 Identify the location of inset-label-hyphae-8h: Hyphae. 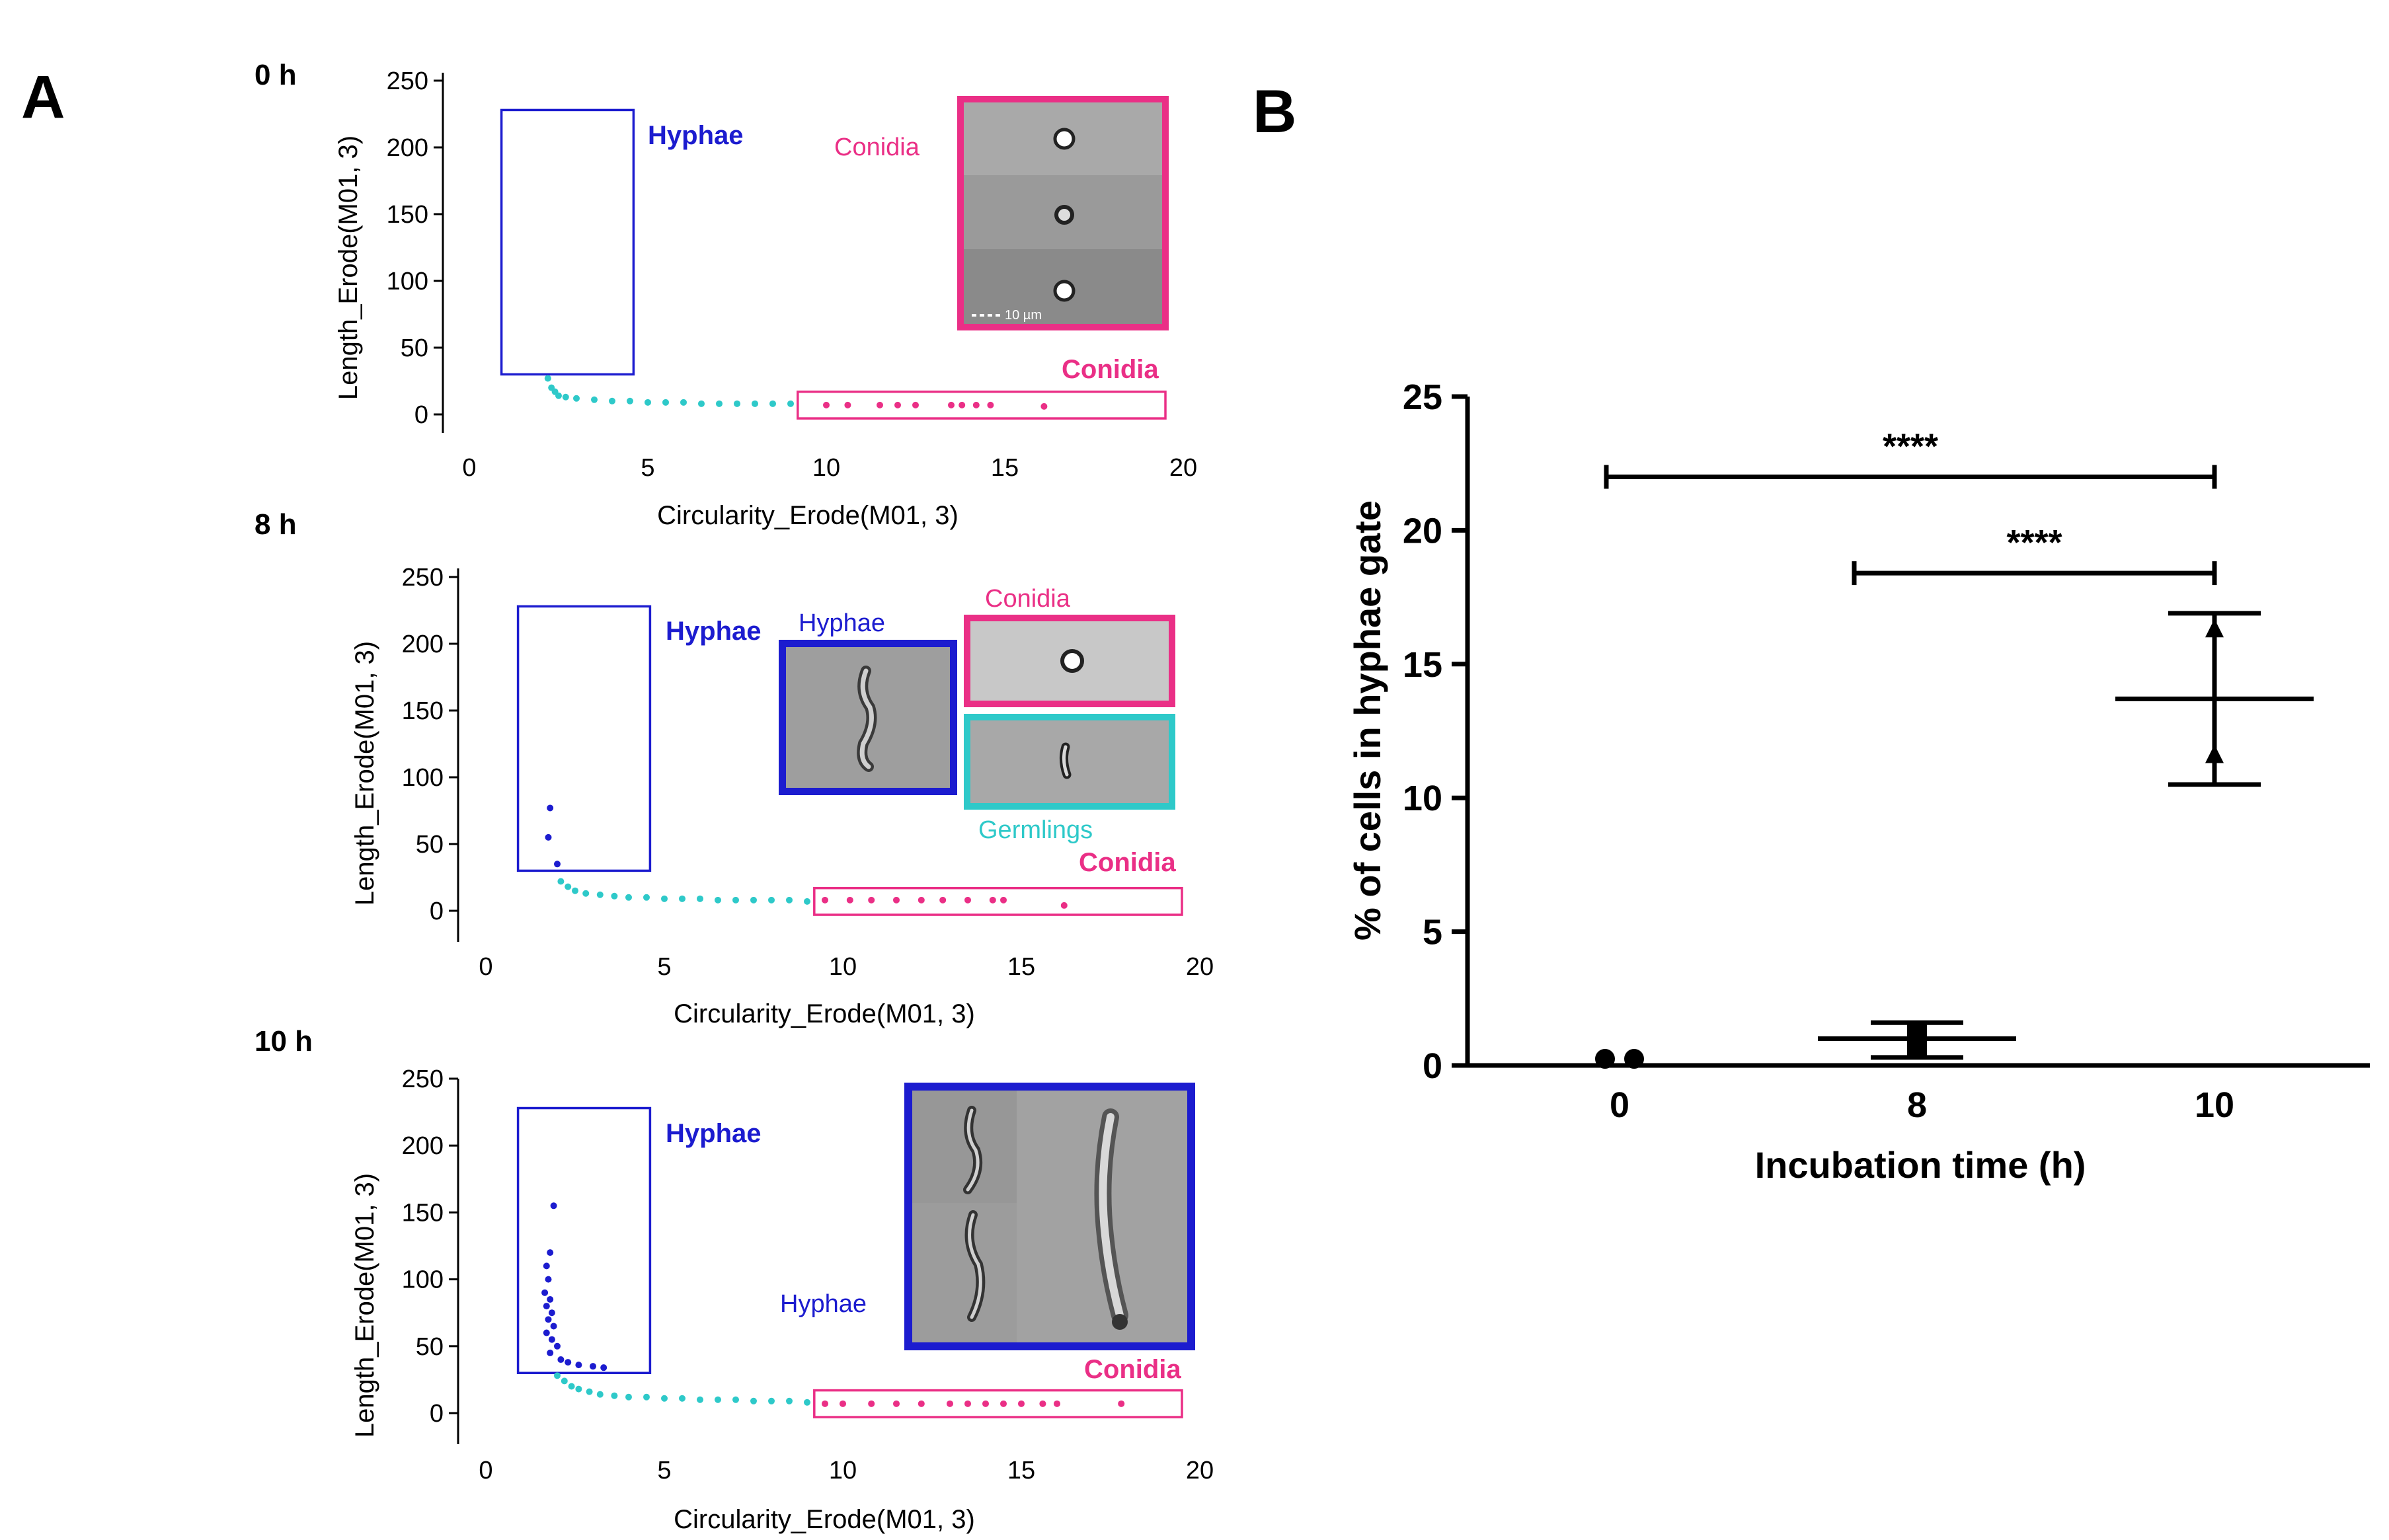
(842, 623).